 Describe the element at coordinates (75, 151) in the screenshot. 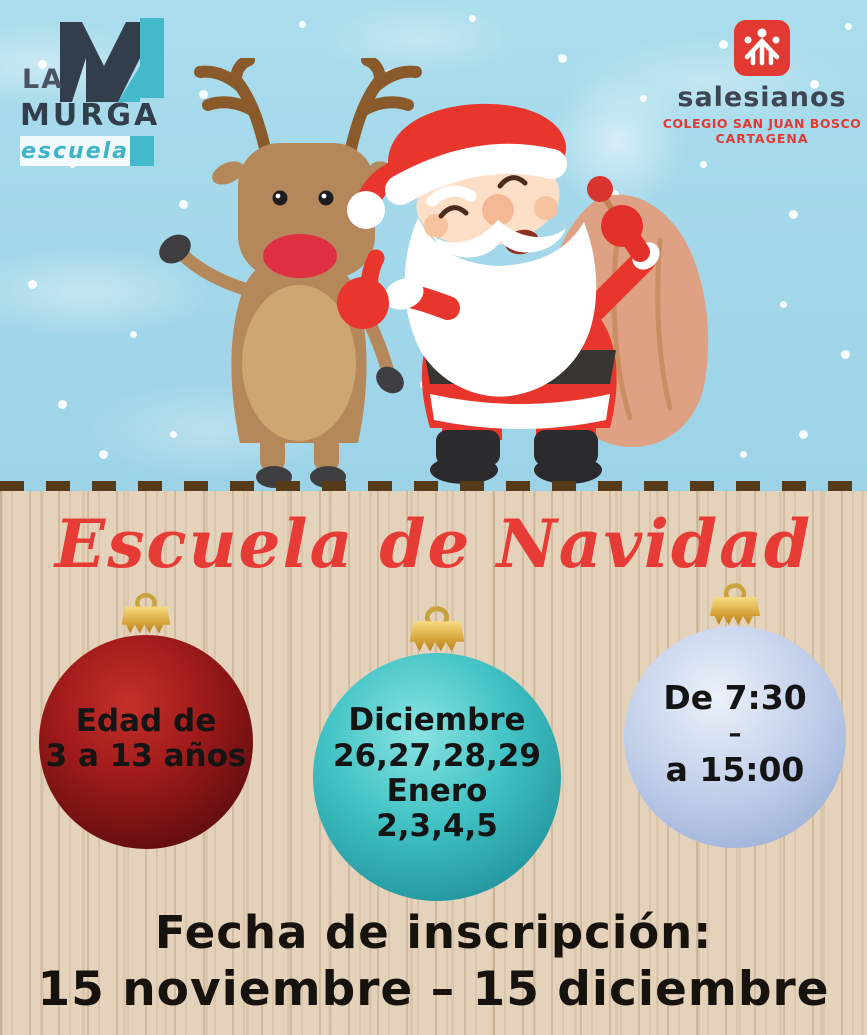

I see `logo-escuela-text: escuela` at that location.